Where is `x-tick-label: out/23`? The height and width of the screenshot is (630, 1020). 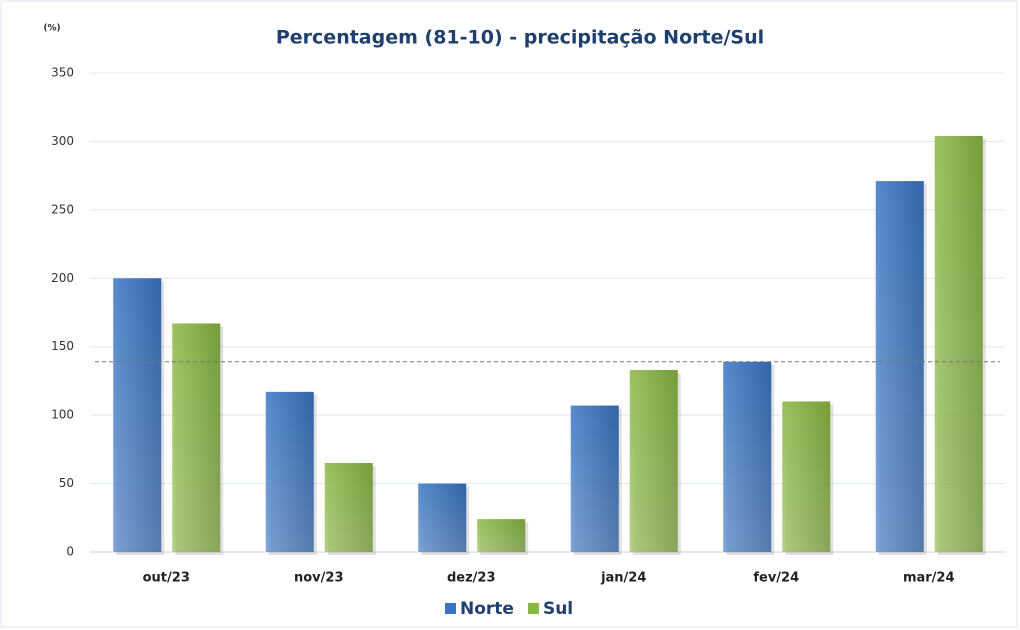
x-tick-label: out/23 is located at coordinates (166, 578).